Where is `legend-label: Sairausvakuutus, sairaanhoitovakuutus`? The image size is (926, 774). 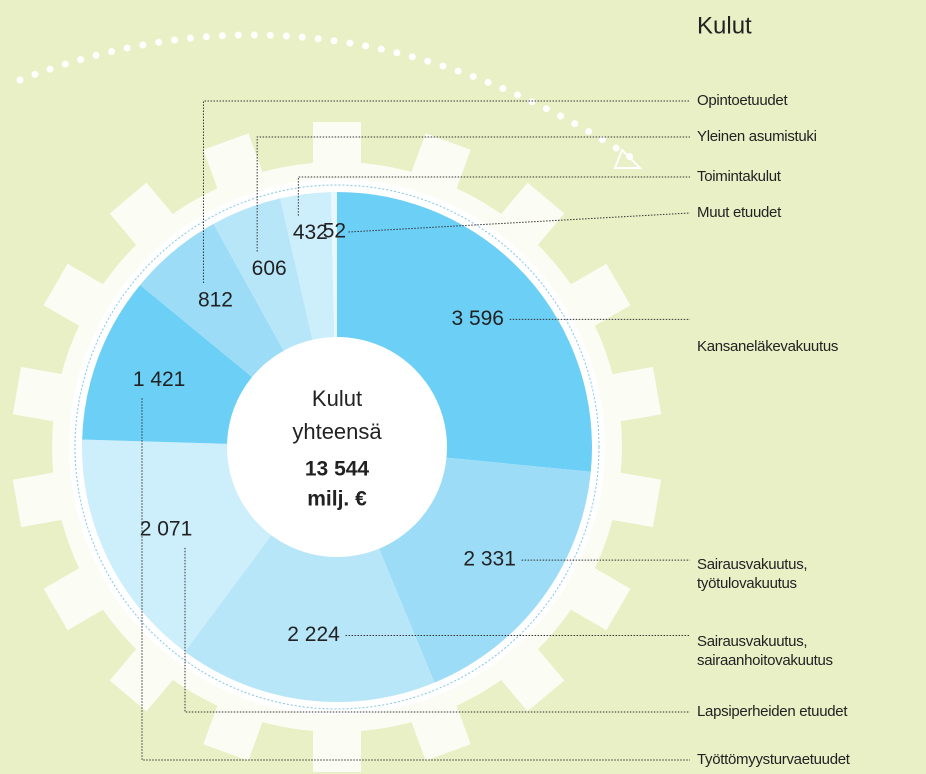 legend-label: Sairausvakuutus, sairaanhoitovakuutus is located at coordinates (765, 651).